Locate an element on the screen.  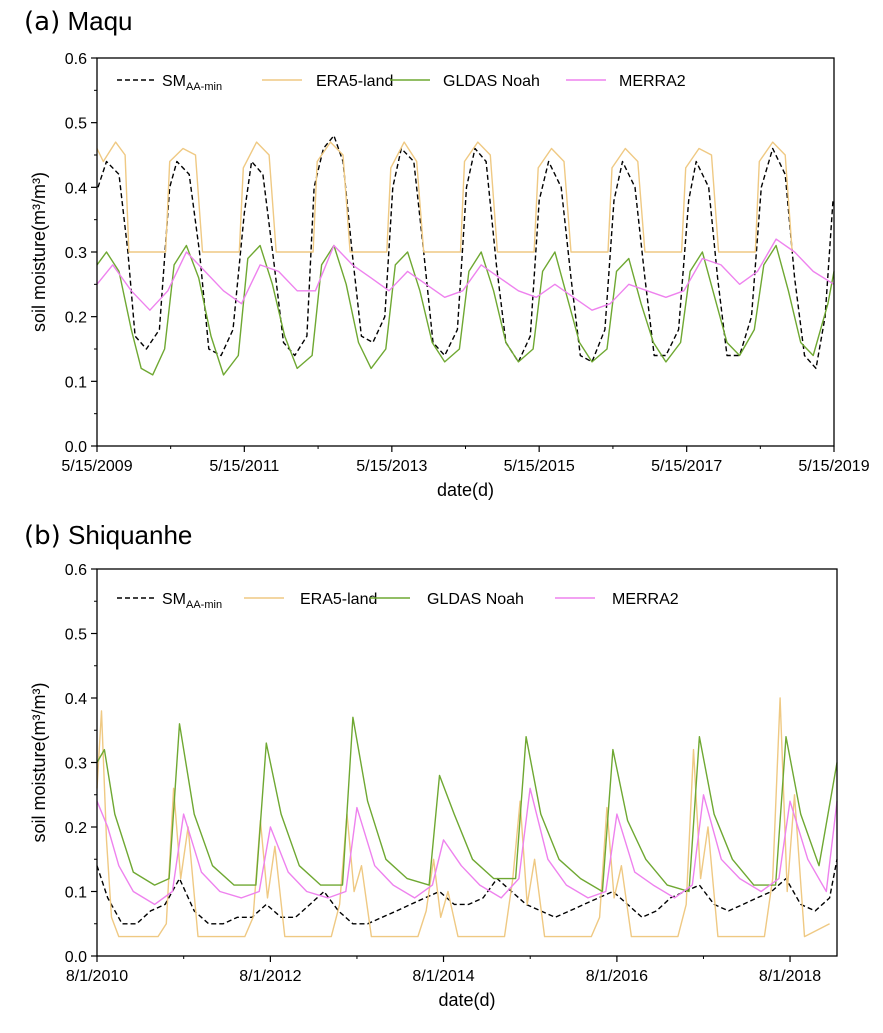
x-tick-label: 8/1/2014 is located at coordinates (443, 976).